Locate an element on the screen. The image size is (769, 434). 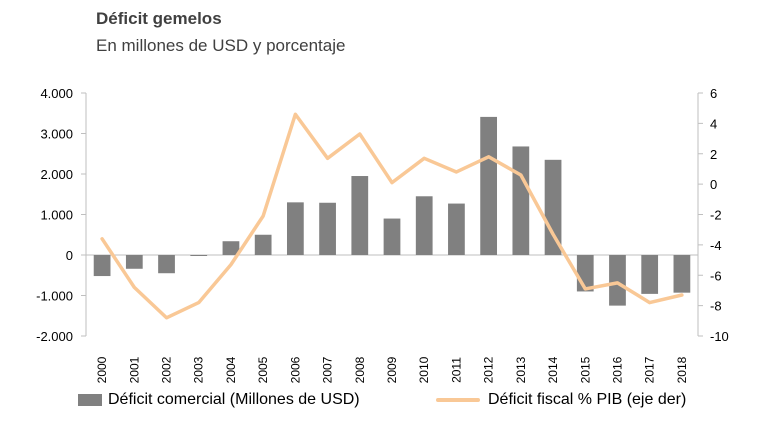
x-tick-label-2010: 2010 is located at coordinates (424, 369).